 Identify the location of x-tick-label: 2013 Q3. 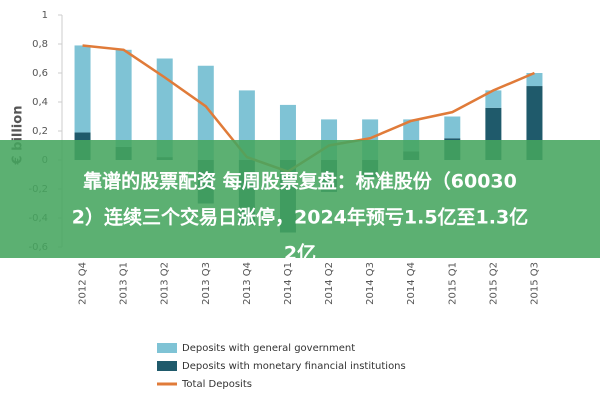
(206, 283).